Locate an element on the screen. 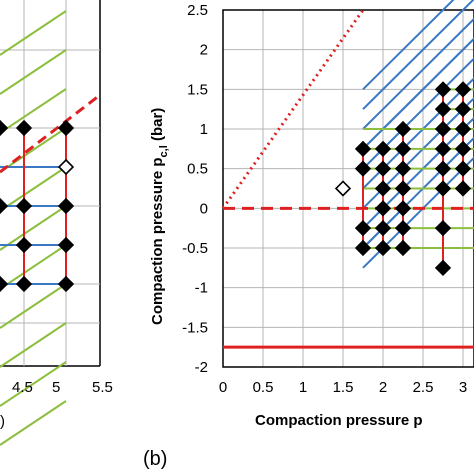 This screenshot has width=474, height=474. panel-b-x-tick-label: 1 is located at coordinates (303, 387).